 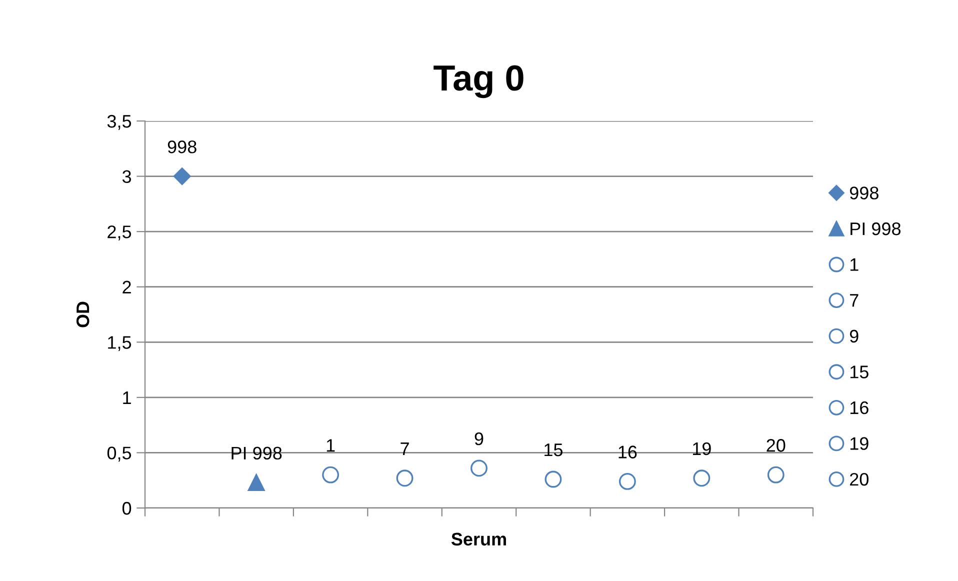 What do you see at coordinates (127, 508) in the screenshot?
I see `y-tick-label: 0` at bounding box center [127, 508].